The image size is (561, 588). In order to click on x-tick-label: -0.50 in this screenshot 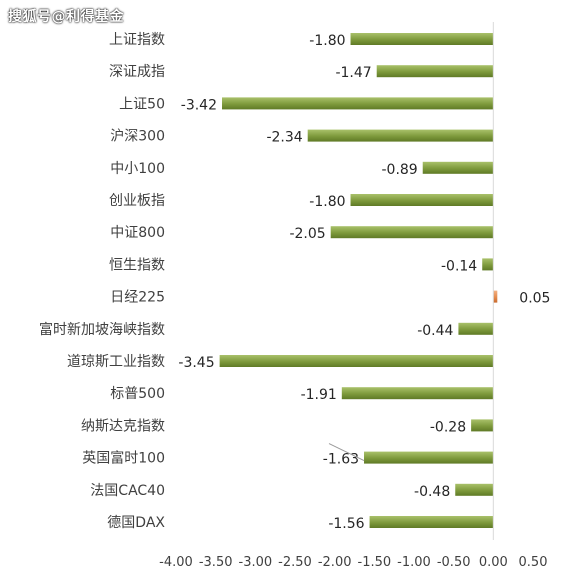, I will do `click(454, 562)`.